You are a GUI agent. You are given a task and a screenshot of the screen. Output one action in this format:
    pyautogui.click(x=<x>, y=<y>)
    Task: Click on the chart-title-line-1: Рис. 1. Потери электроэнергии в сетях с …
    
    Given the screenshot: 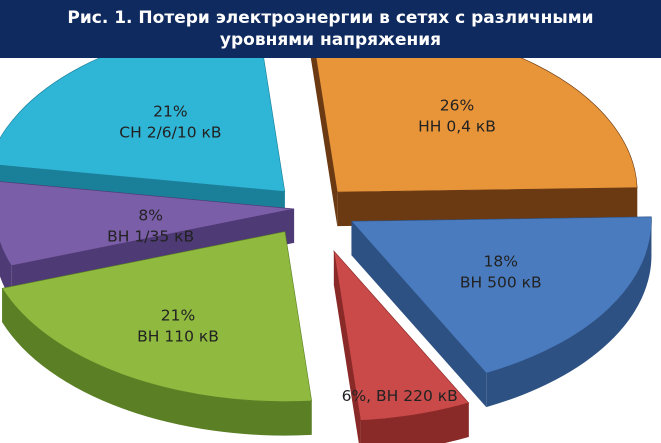 What is the action you would take?
    pyautogui.click(x=330, y=18)
    